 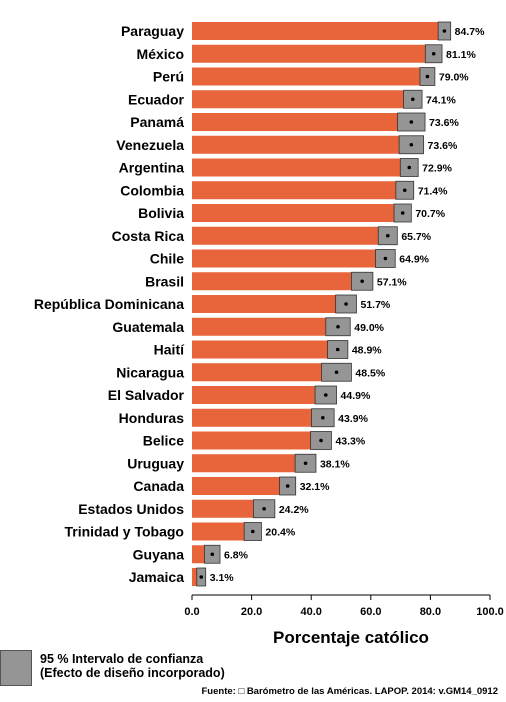 I want to click on category-label: El Salvador, so click(x=146, y=395).